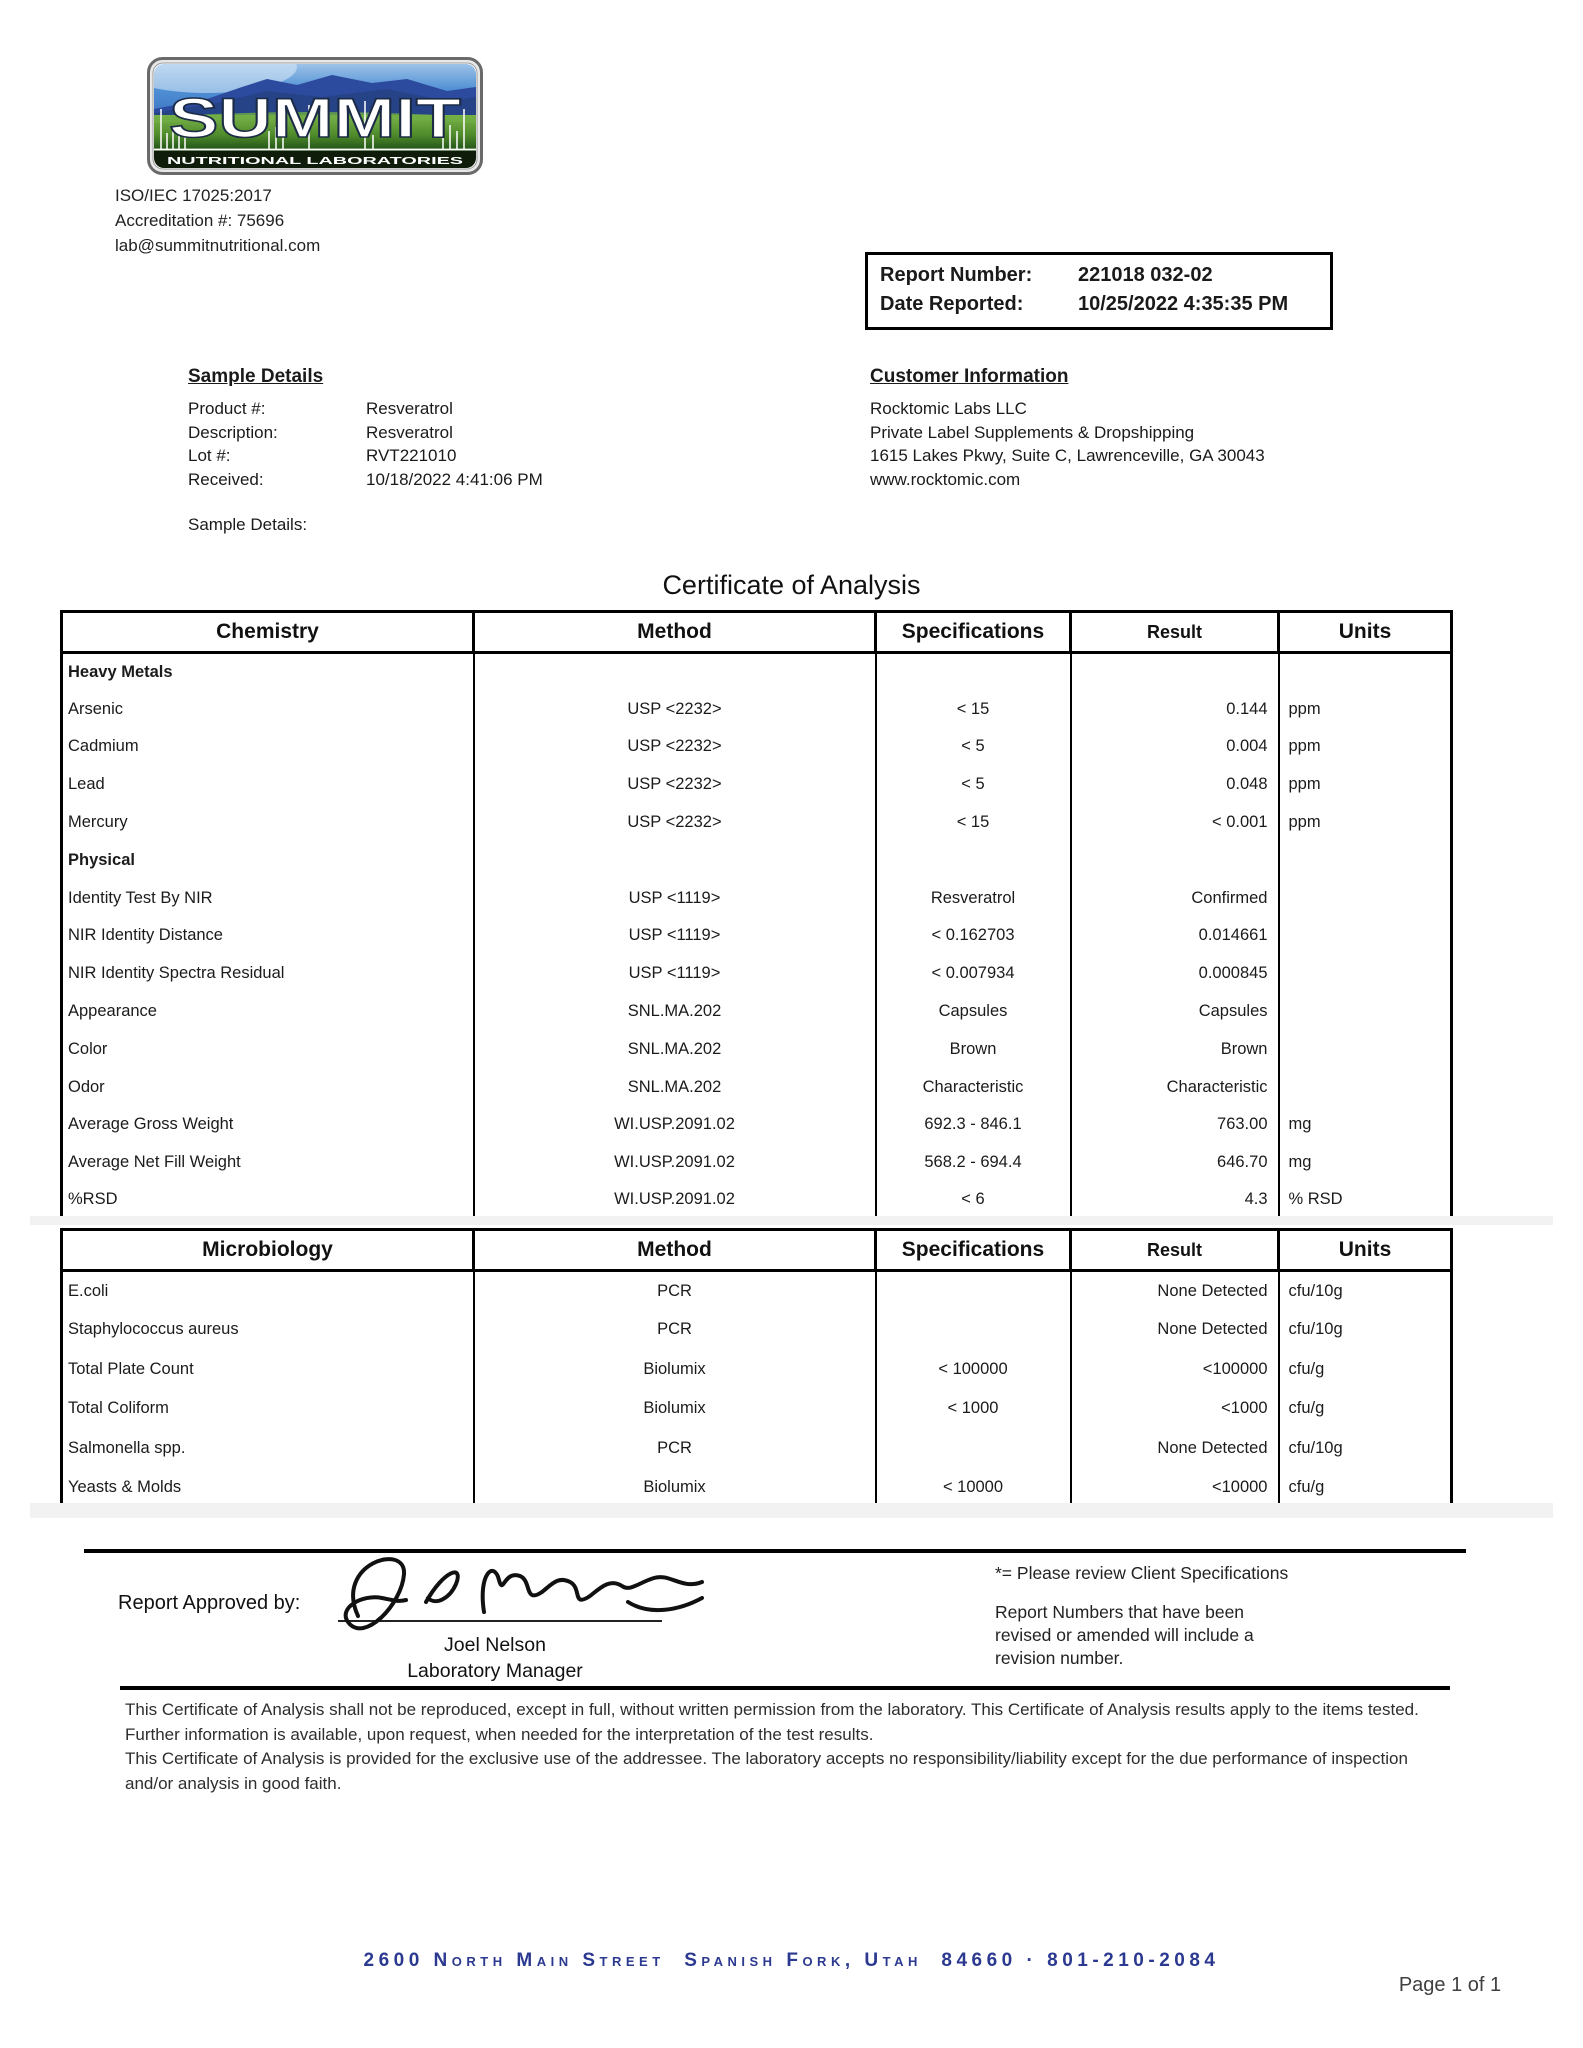 This screenshot has width=1583, height=2048. Describe the element at coordinates (267, 1011) in the screenshot. I see `table-cell: Appearance` at that location.